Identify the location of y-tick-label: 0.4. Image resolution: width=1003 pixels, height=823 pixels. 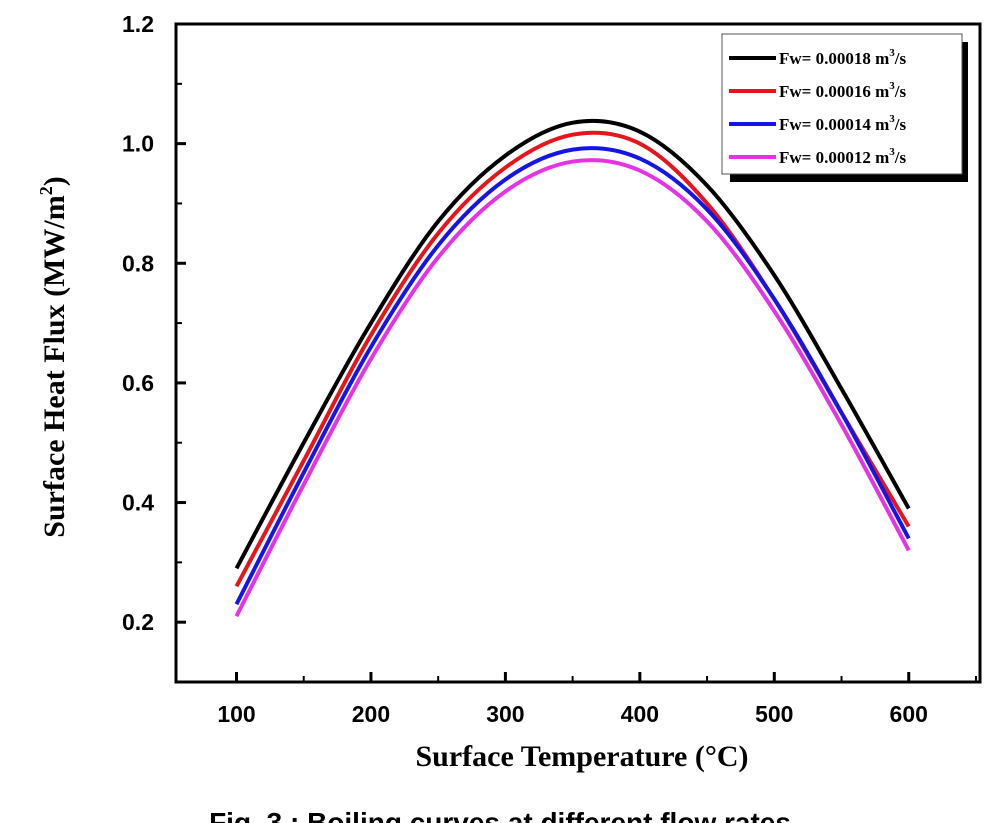
(138, 503).